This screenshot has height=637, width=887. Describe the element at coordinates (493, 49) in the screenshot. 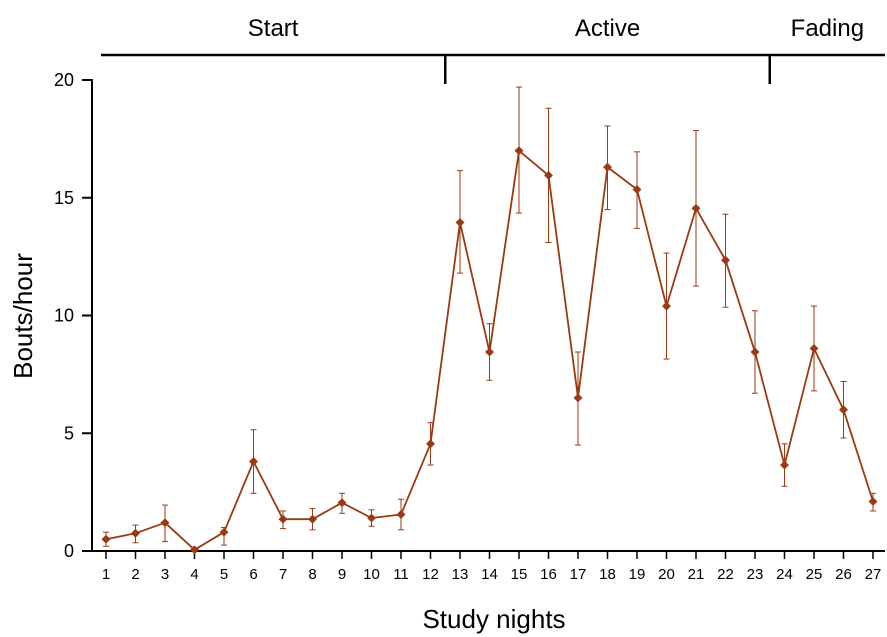

I see `phase-bar: Start Active Fading` at that location.